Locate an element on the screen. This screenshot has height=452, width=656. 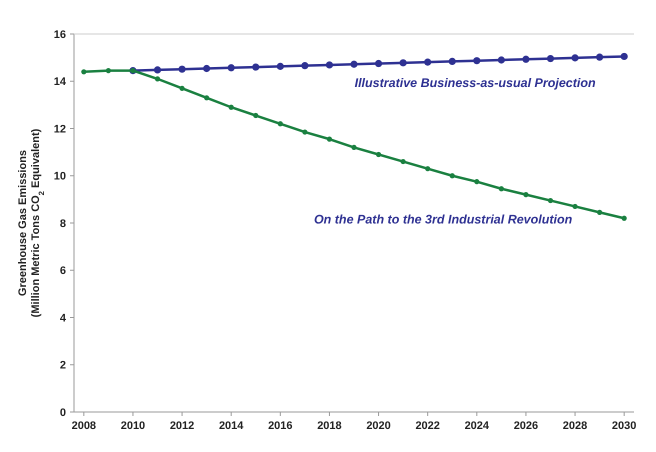
y-tick-label: 12 is located at coordinates (60, 129).